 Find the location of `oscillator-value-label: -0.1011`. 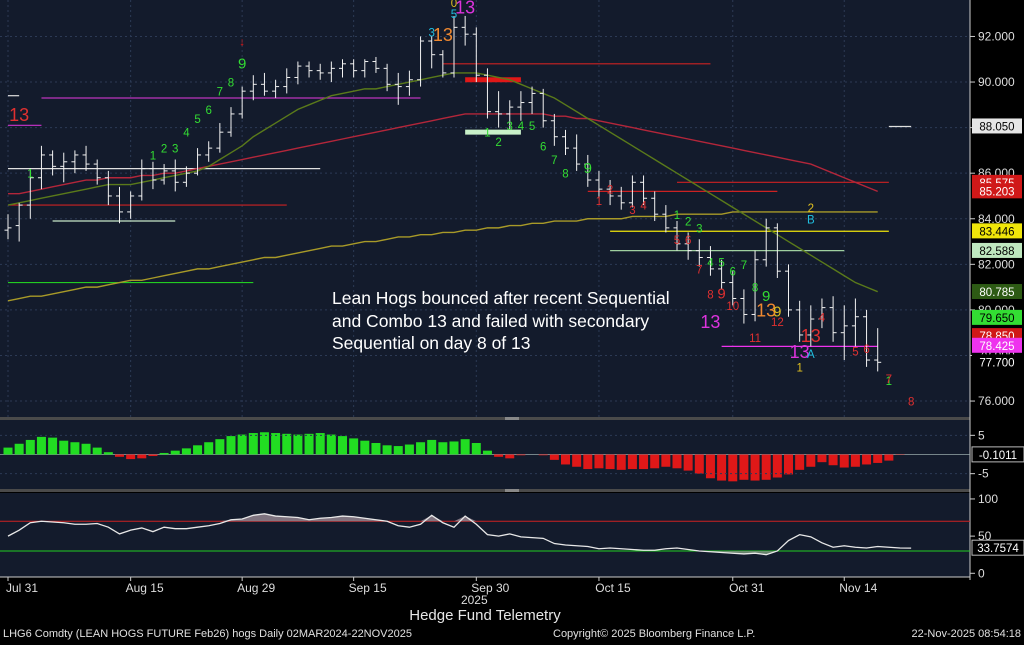

oscillator-value-label: -0.1011 is located at coordinates (997, 454).